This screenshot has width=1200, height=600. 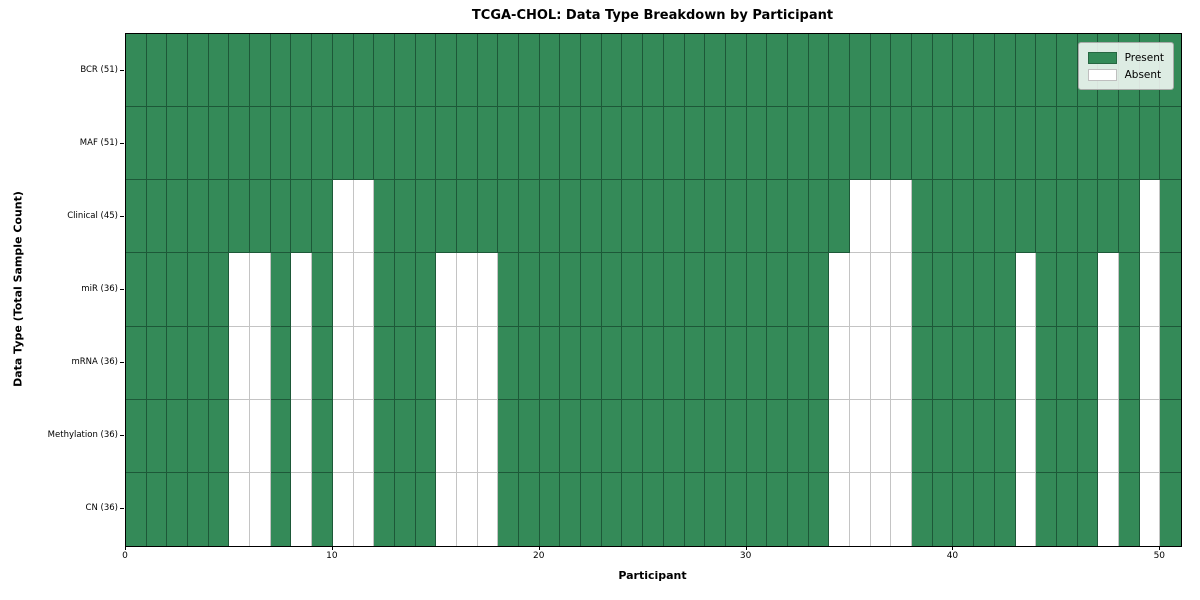 I want to click on x-tick-label: 10, so click(x=332, y=556).